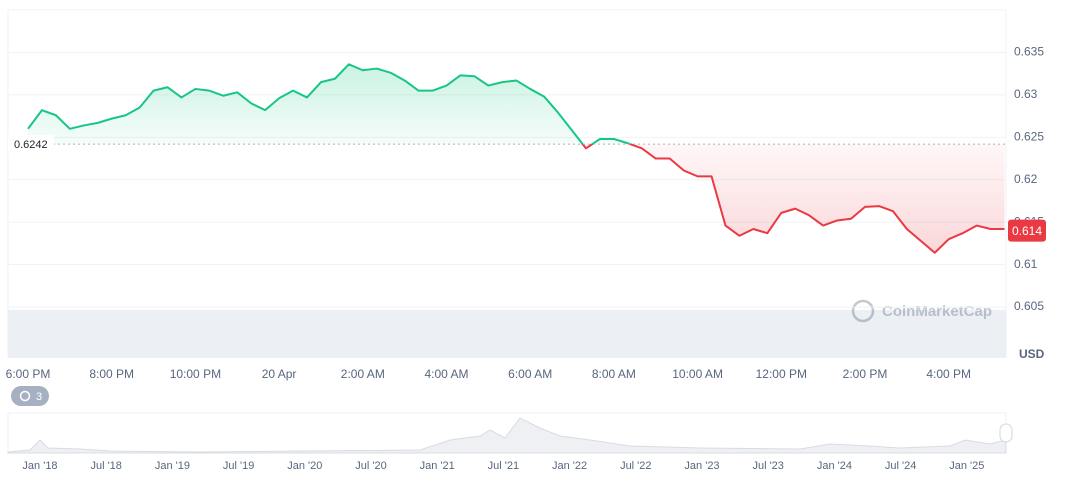  What do you see at coordinates (39, 397) in the screenshot?
I see `badge-count: 3` at bounding box center [39, 397].